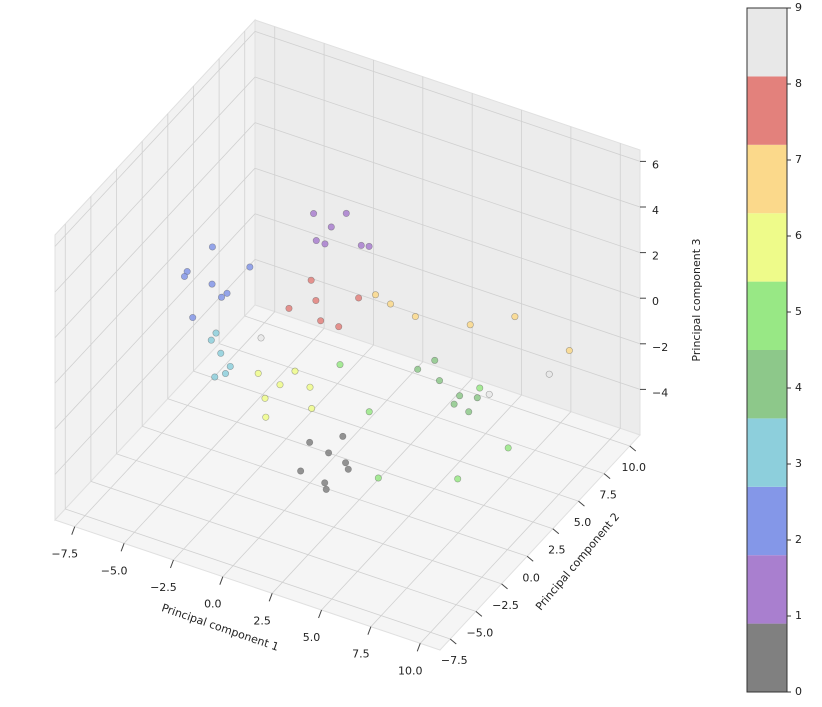 This screenshot has width=822, height=707. Describe the element at coordinates (655, 164) in the screenshot. I see `z-tick-label: 6` at that location.